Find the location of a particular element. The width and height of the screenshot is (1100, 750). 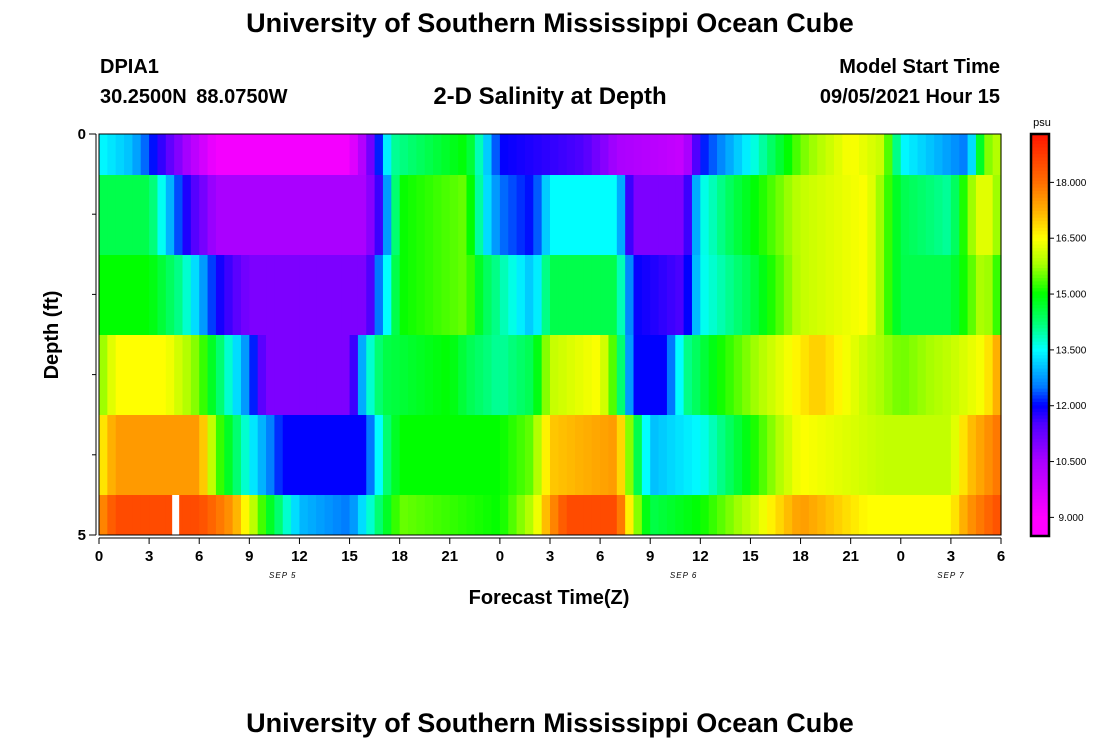

station-id: DPIA1 is located at coordinates (129, 67).